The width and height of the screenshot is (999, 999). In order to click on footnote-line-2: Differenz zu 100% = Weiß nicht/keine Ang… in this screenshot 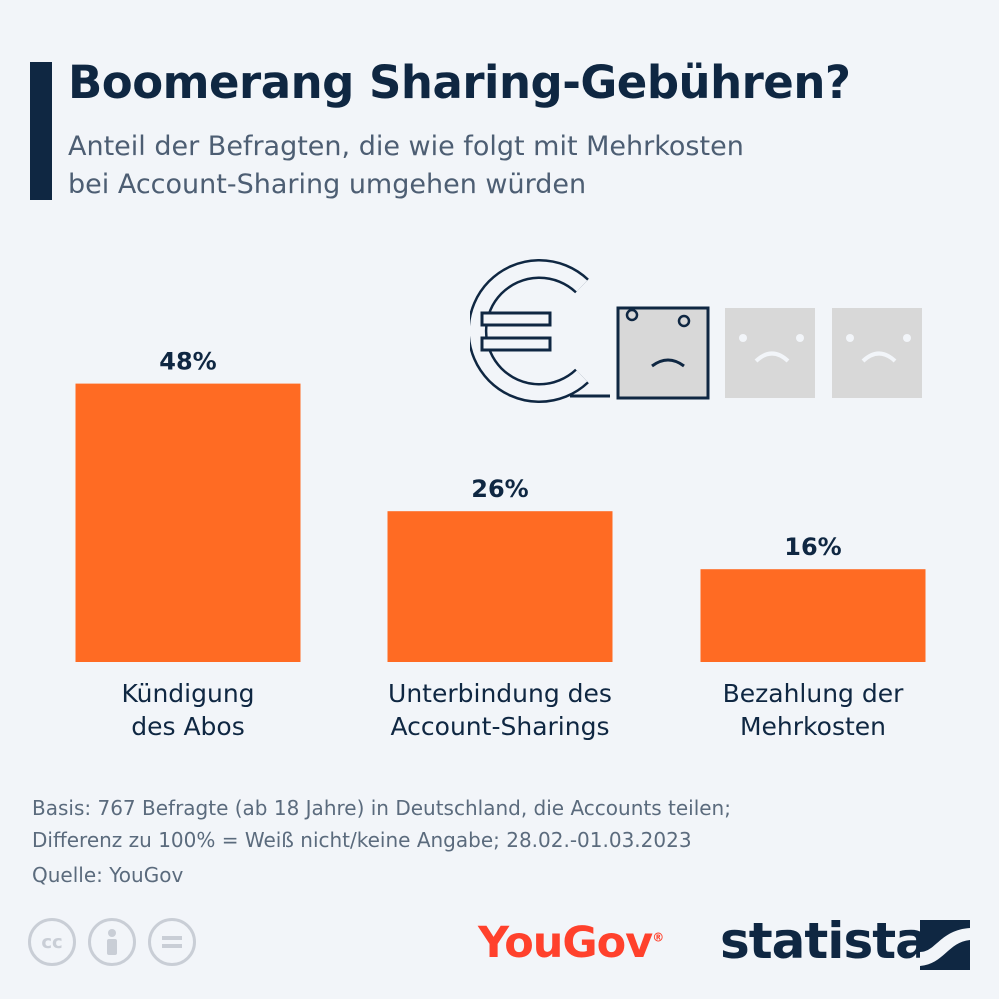, I will do `click(362, 840)`.